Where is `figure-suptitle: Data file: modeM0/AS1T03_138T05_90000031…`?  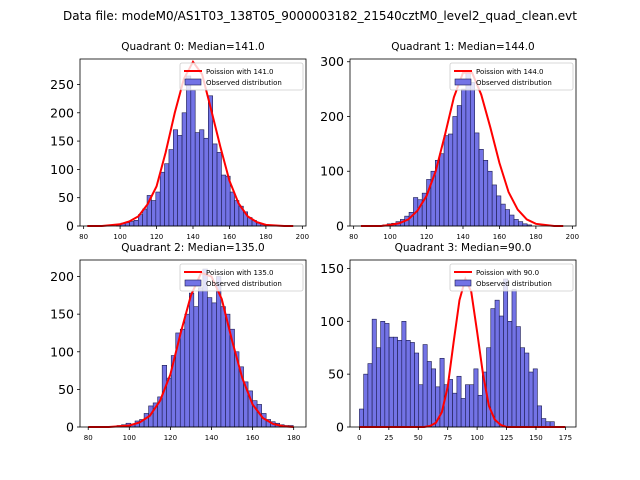 figure-suptitle: Data file: modeM0/AS1T03_138T05_90000031… is located at coordinates (320, 16).